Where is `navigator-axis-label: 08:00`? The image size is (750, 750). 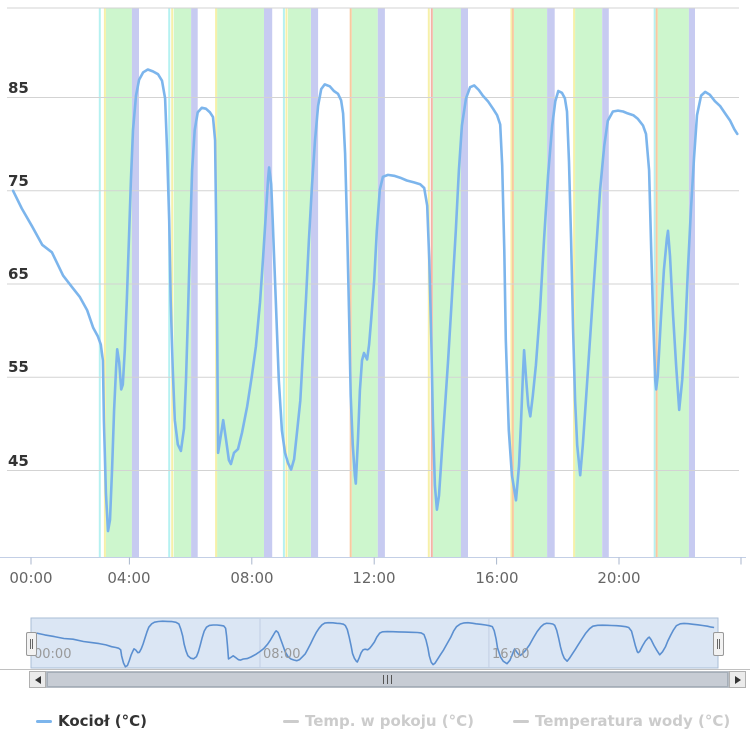 navigator-axis-label: 08:00 is located at coordinates (282, 654).